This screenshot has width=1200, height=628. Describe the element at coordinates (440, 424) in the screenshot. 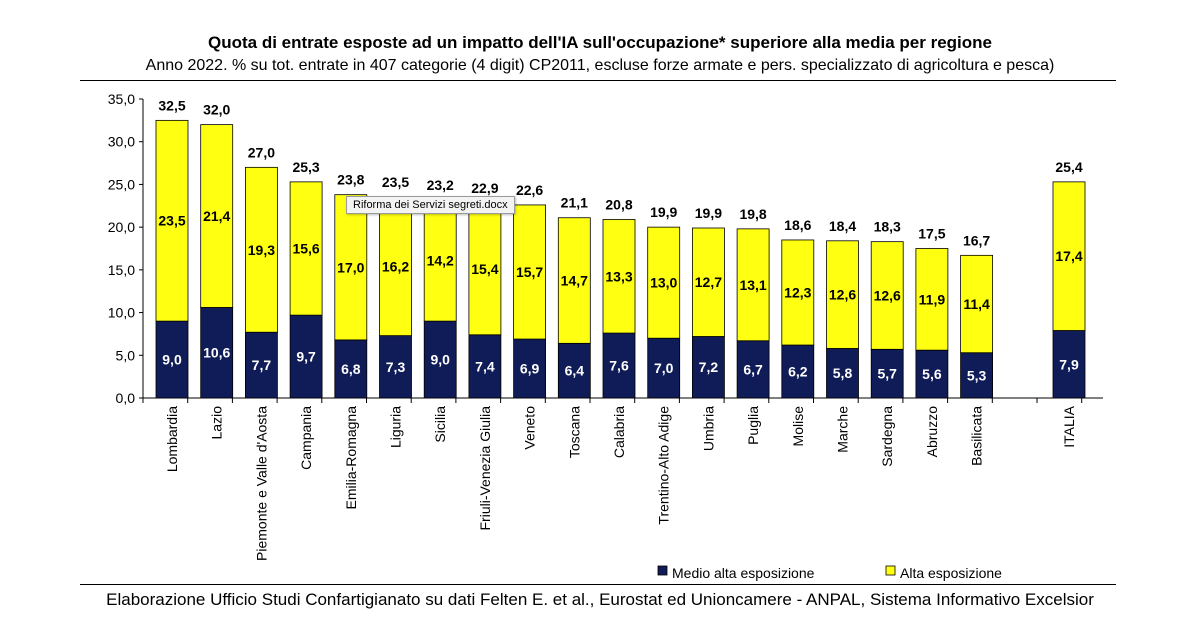

I see `x-tick-label: Sicilia` at that location.